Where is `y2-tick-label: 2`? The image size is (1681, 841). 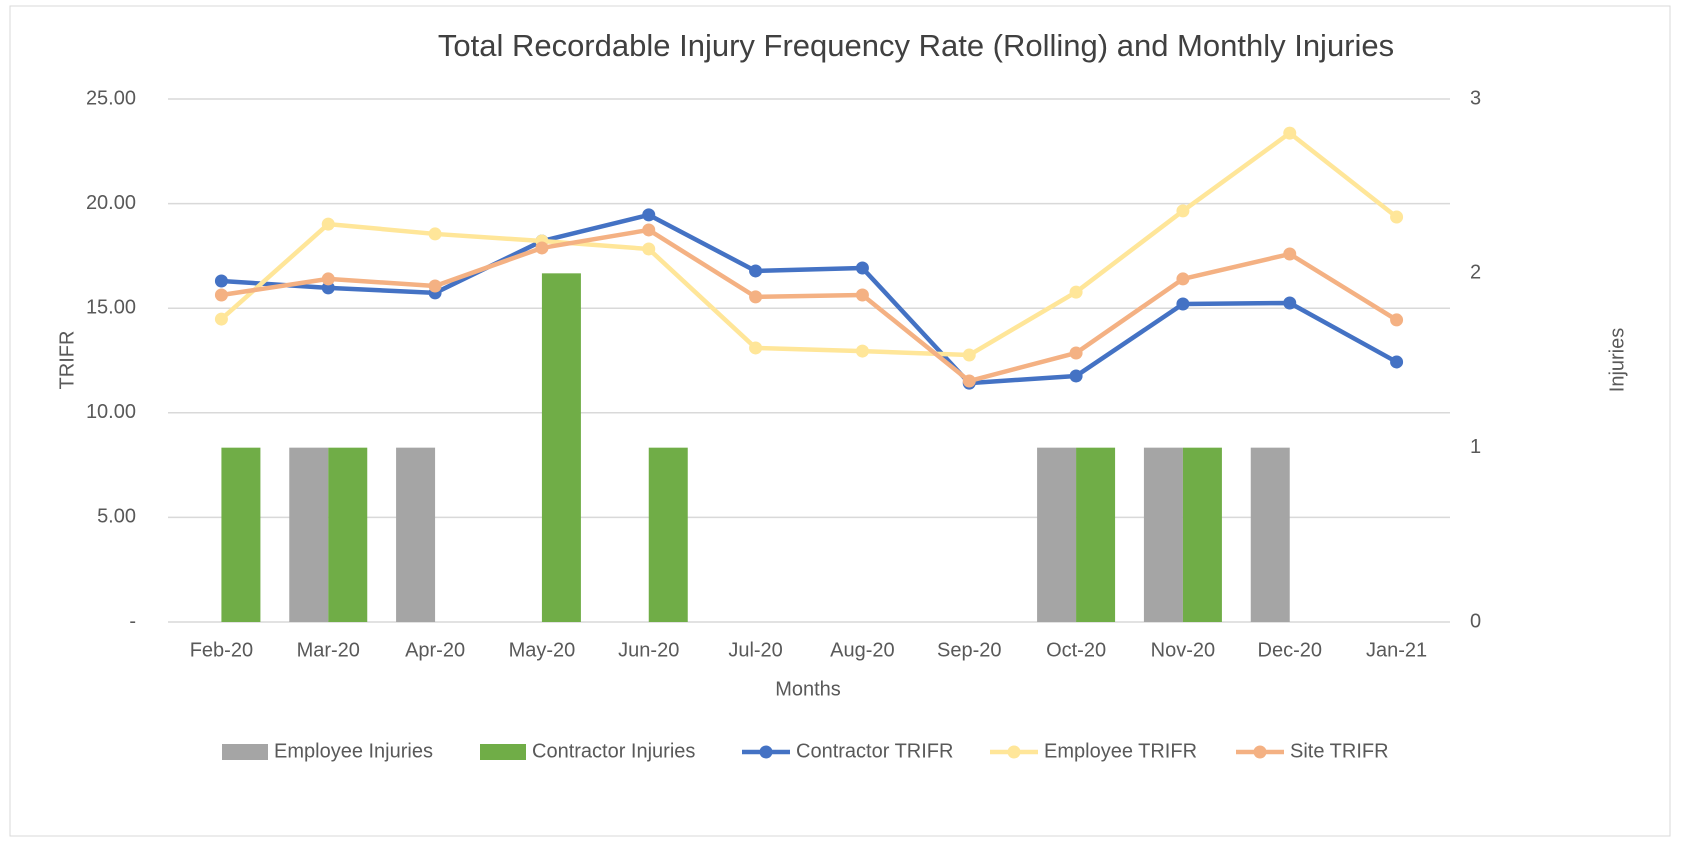
y2-tick-label: 2 is located at coordinates (1475, 273).